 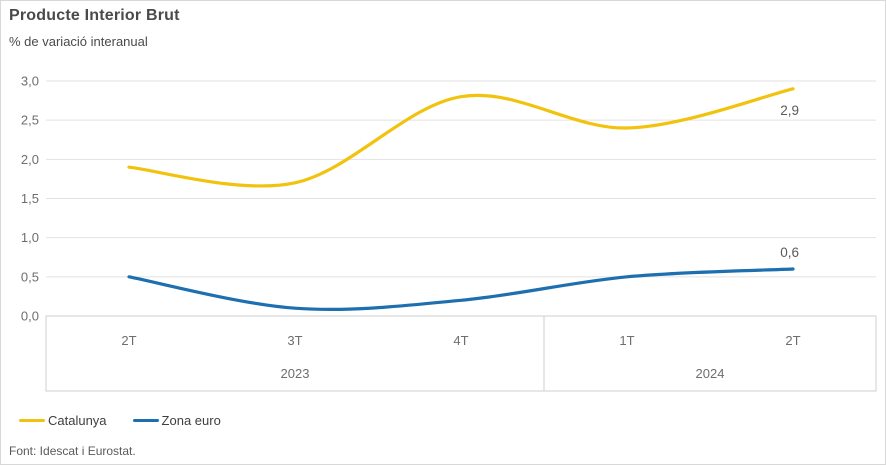 What do you see at coordinates (30, 237) in the screenshot?
I see `y-tick-label: 1,0` at bounding box center [30, 237].